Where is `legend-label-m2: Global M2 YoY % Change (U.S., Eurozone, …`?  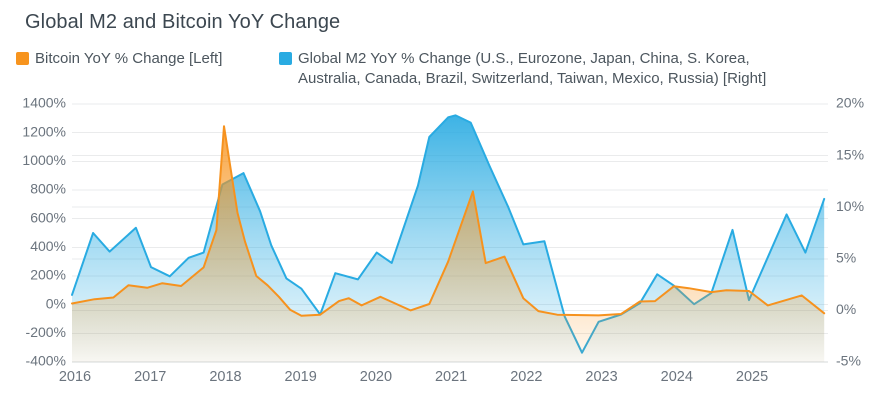
legend-label-m2: Global M2 YoY % Change (U.S., Eurozone, … is located at coordinates (532, 68).